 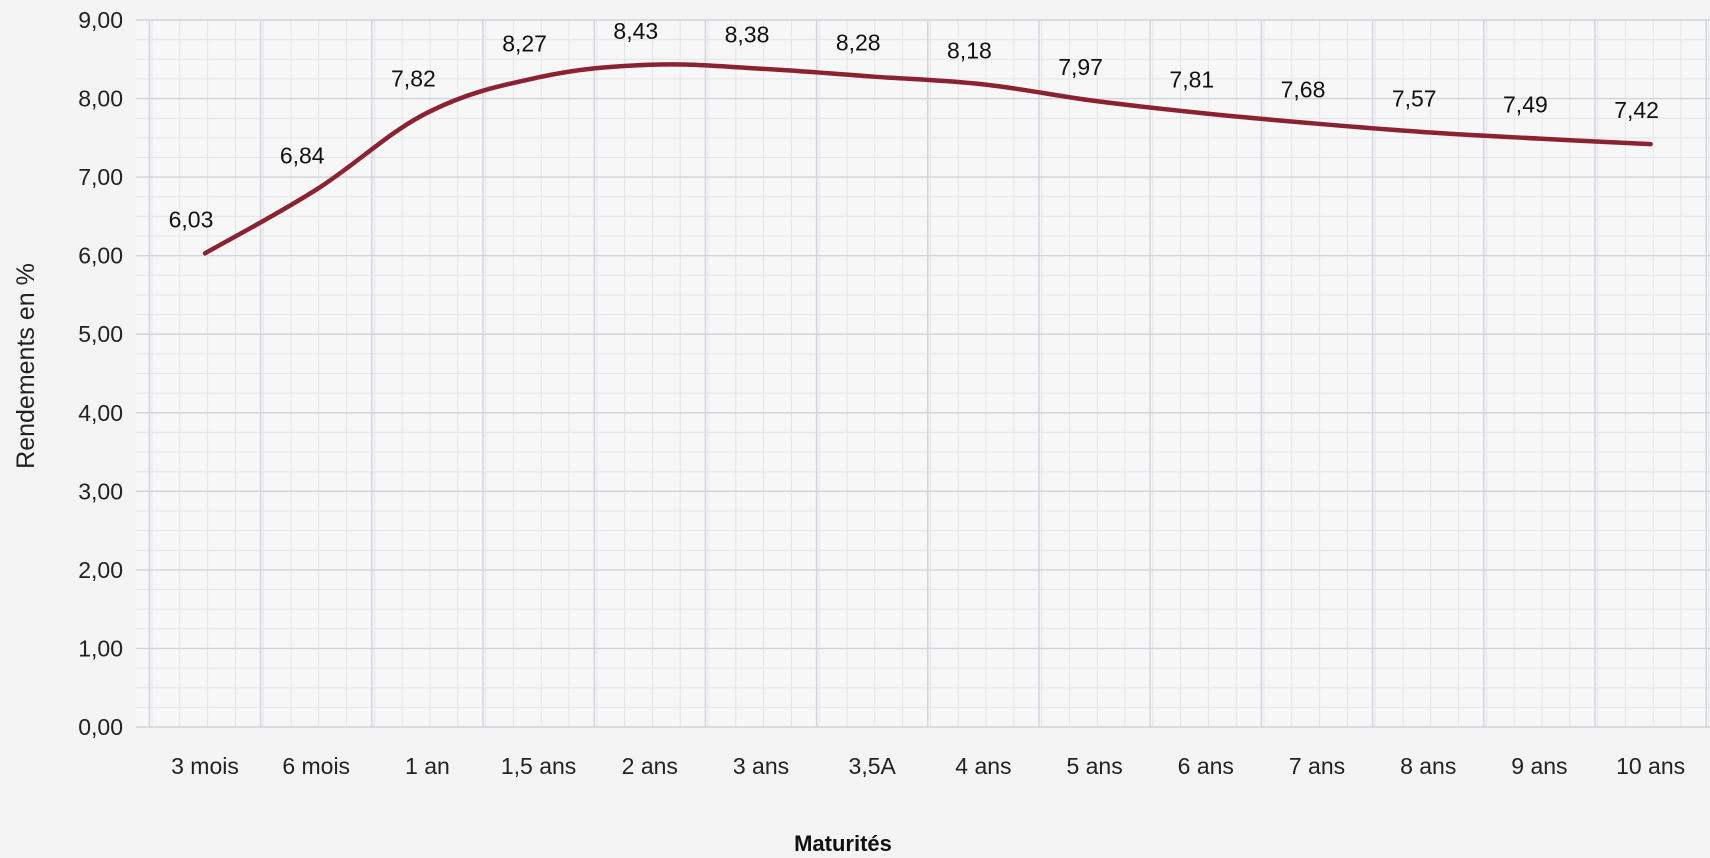 What do you see at coordinates (100, 177) in the screenshot?
I see `y-tick-label: 7,00` at bounding box center [100, 177].